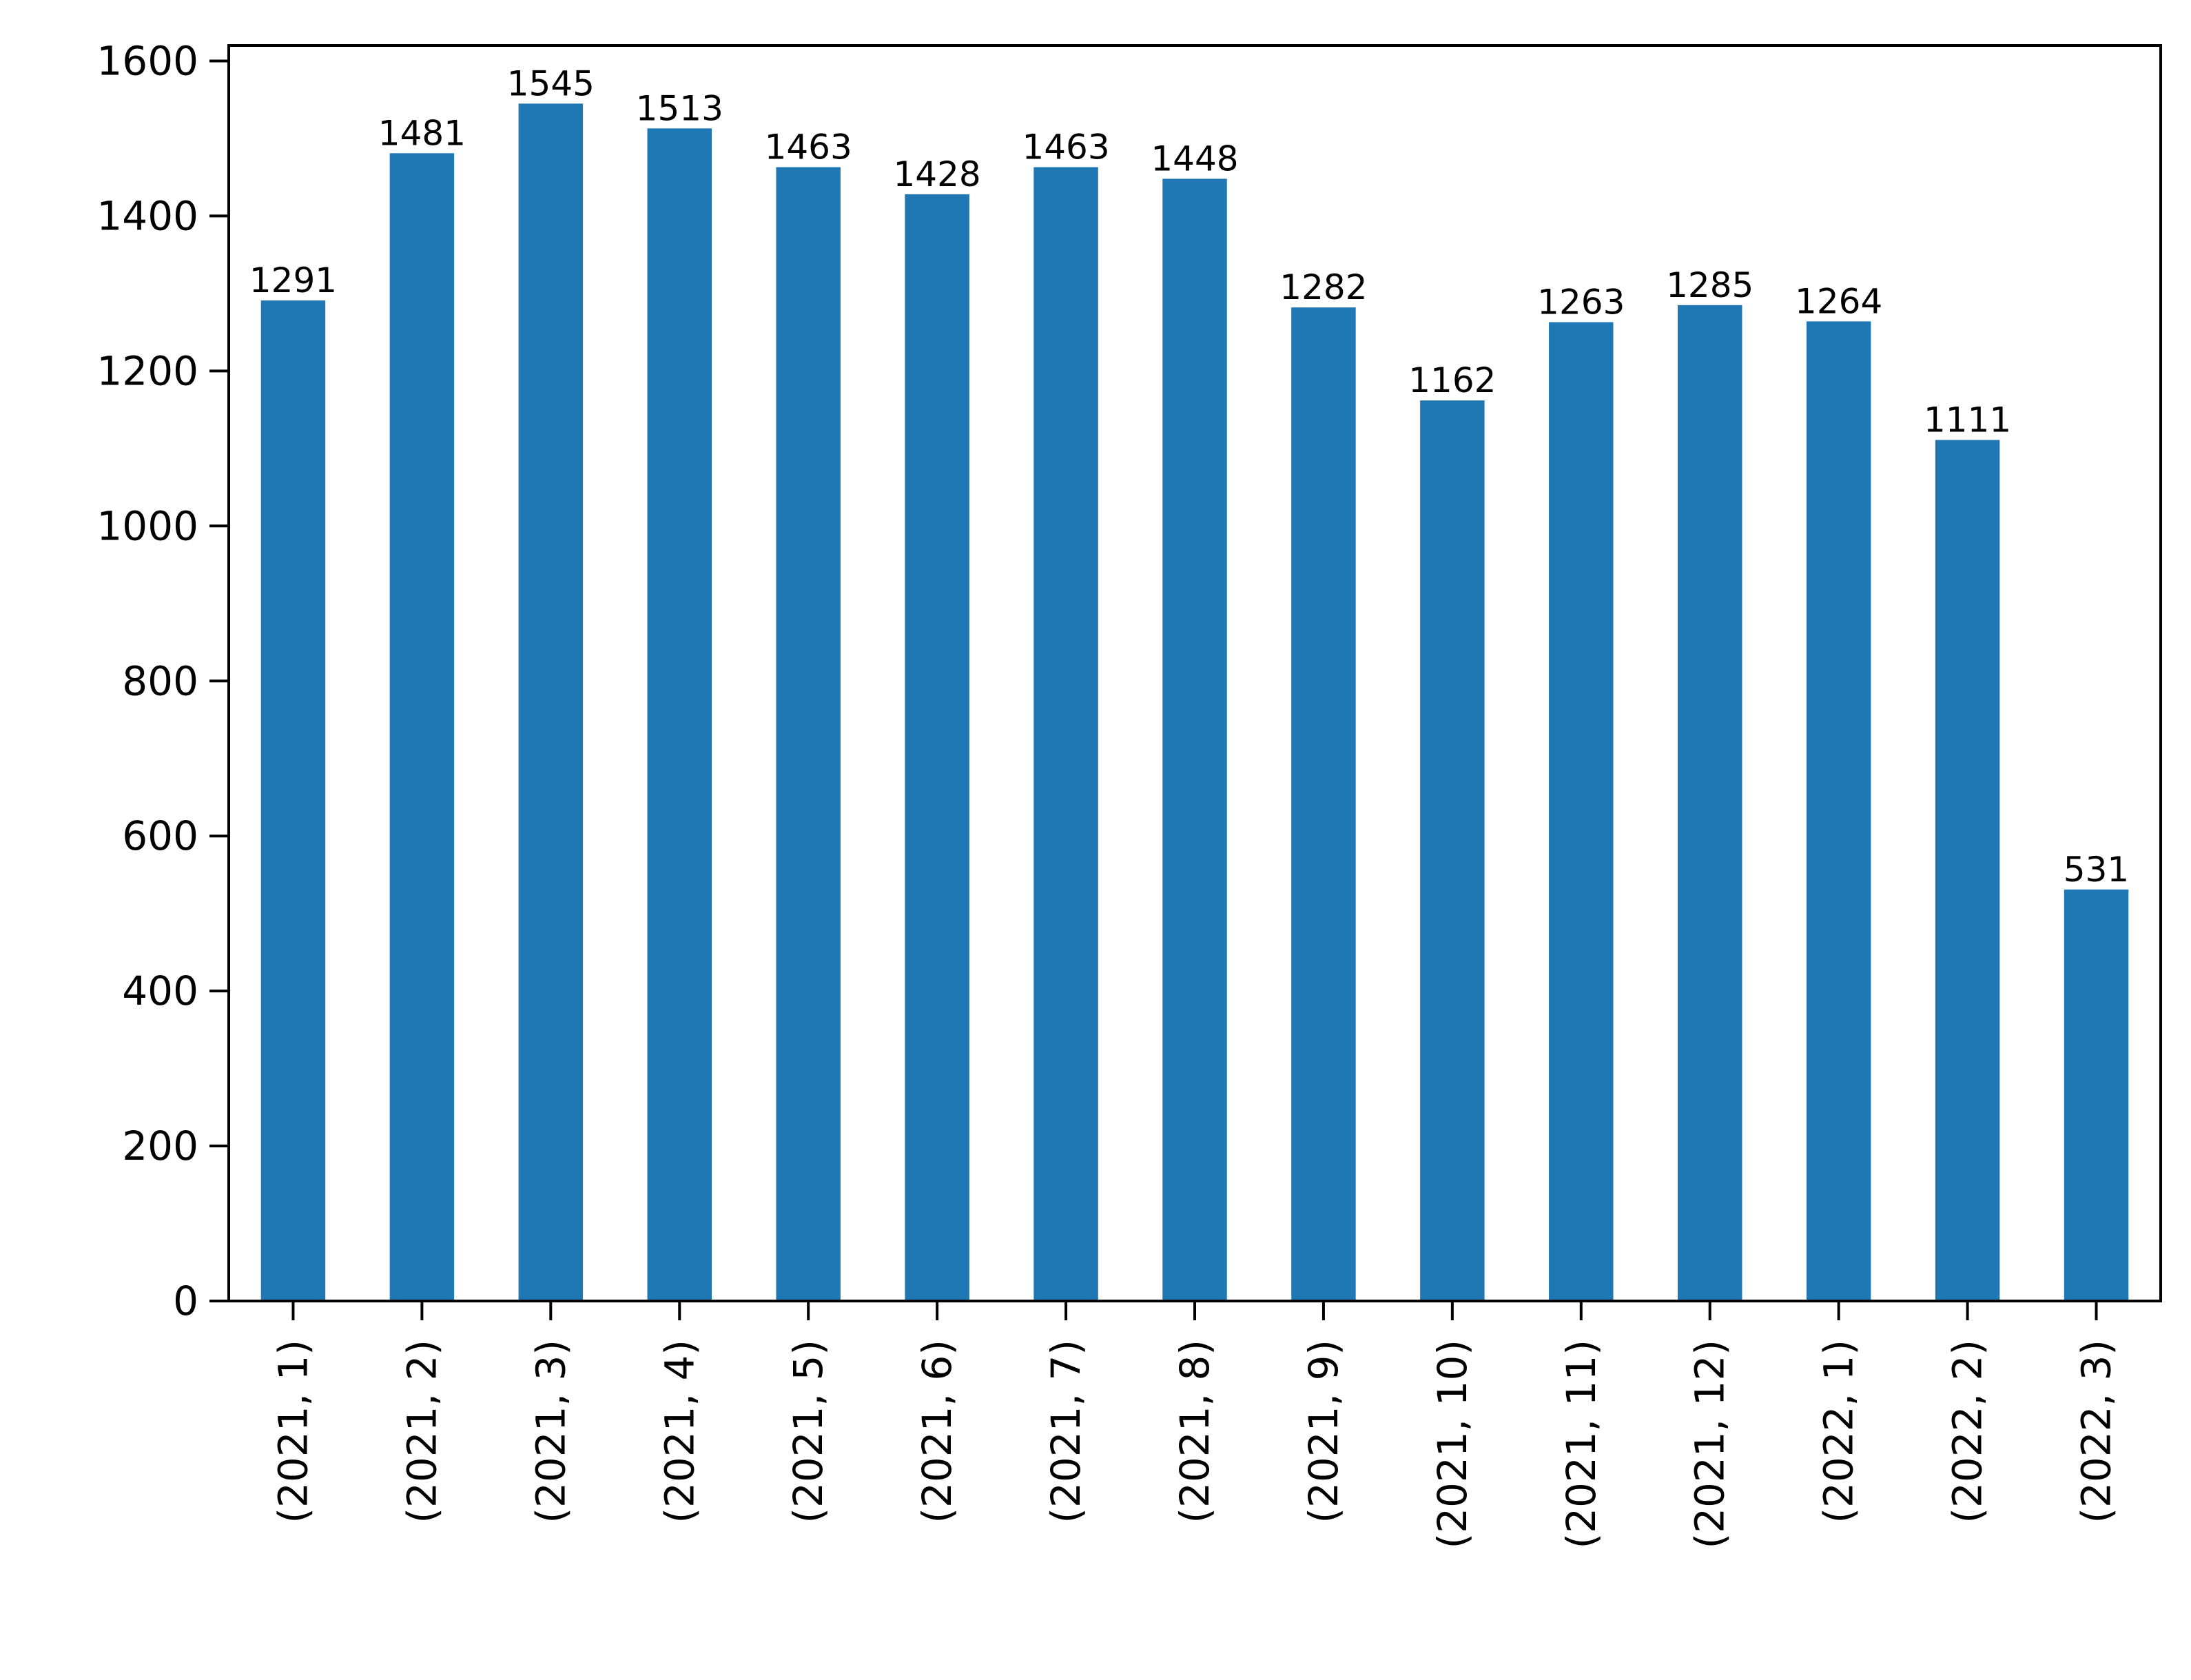 The width and height of the screenshot is (2191, 1680). Describe the element at coordinates (422, 133) in the screenshot. I see `data-label: 1481` at that location.